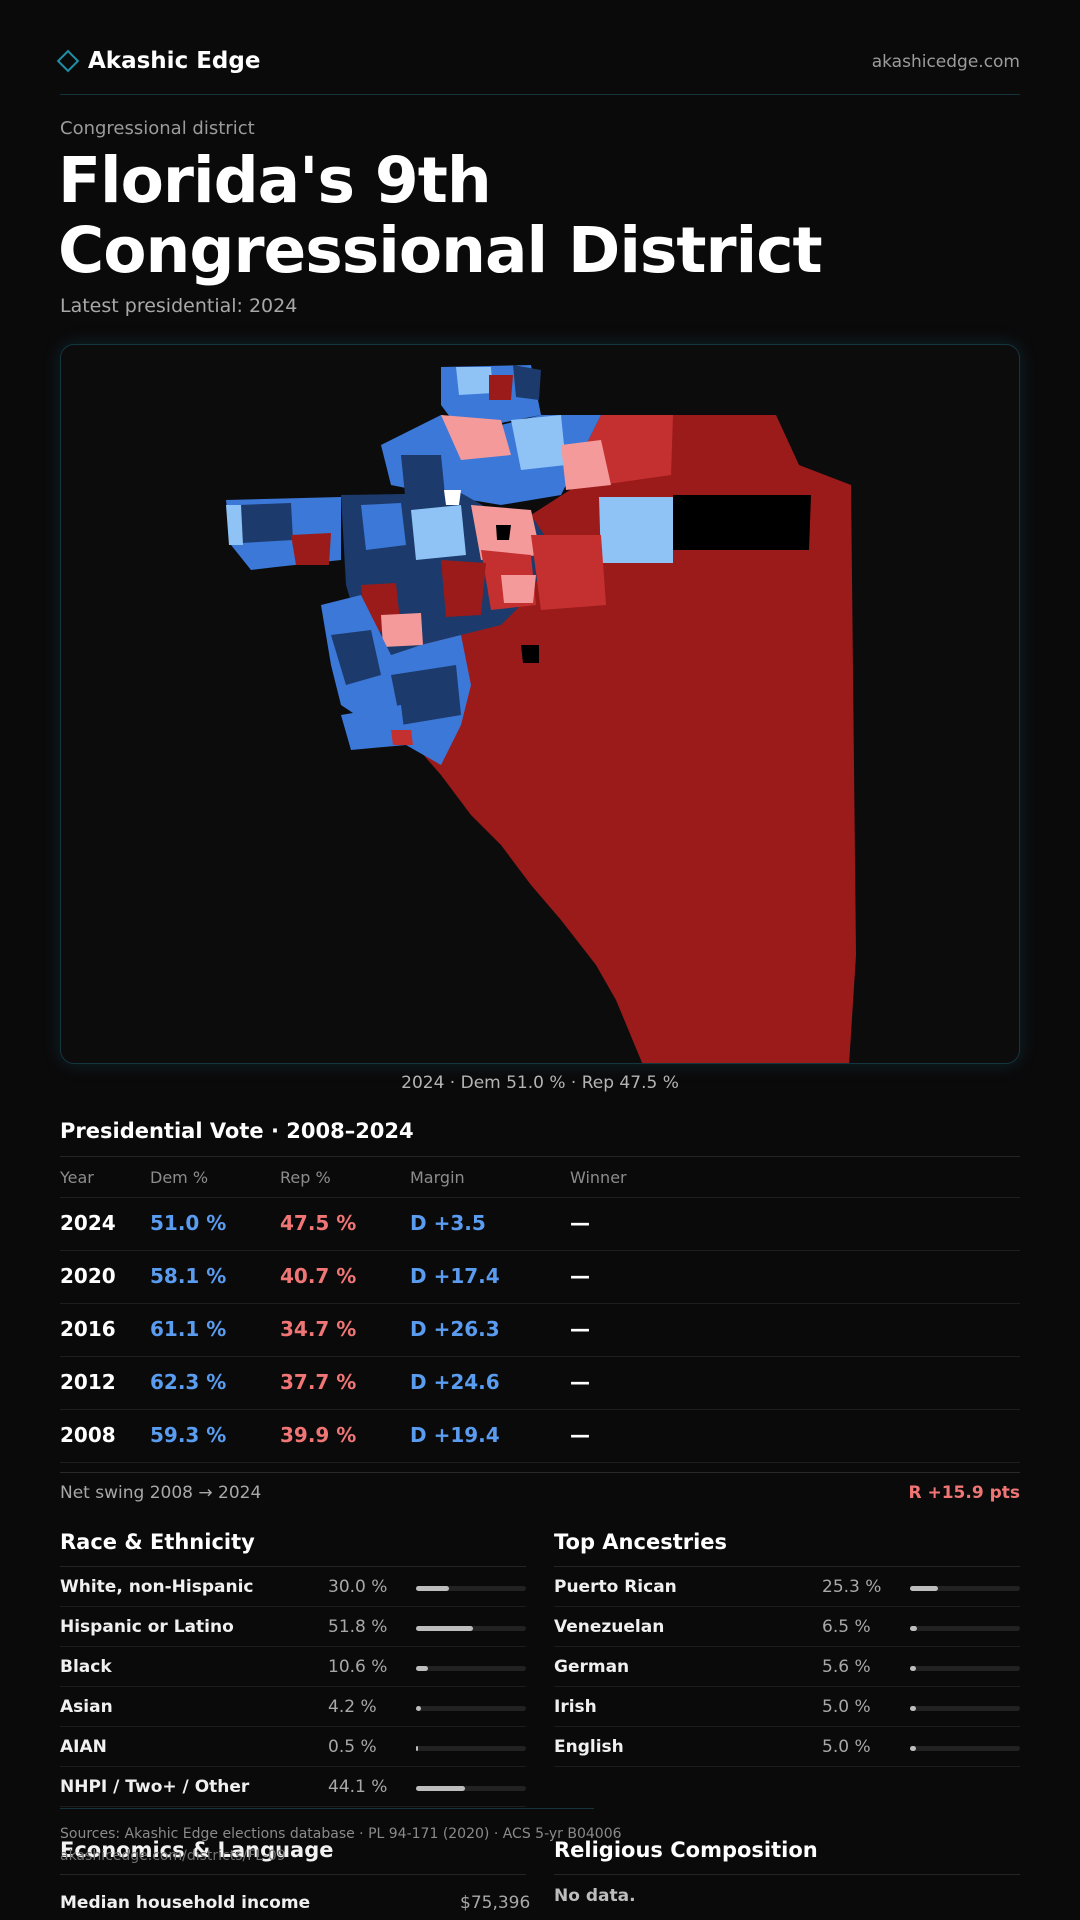 This screenshot has width=1080, height=1920. Describe the element at coordinates (592, 1667) in the screenshot. I see `ancestry-name: German` at that location.